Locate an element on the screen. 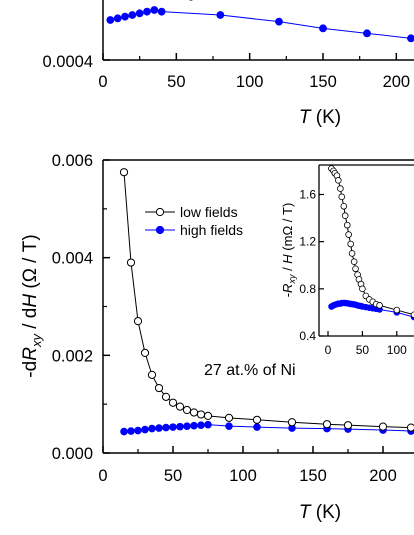  legend-label: low fields is located at coordinates (209, 212).